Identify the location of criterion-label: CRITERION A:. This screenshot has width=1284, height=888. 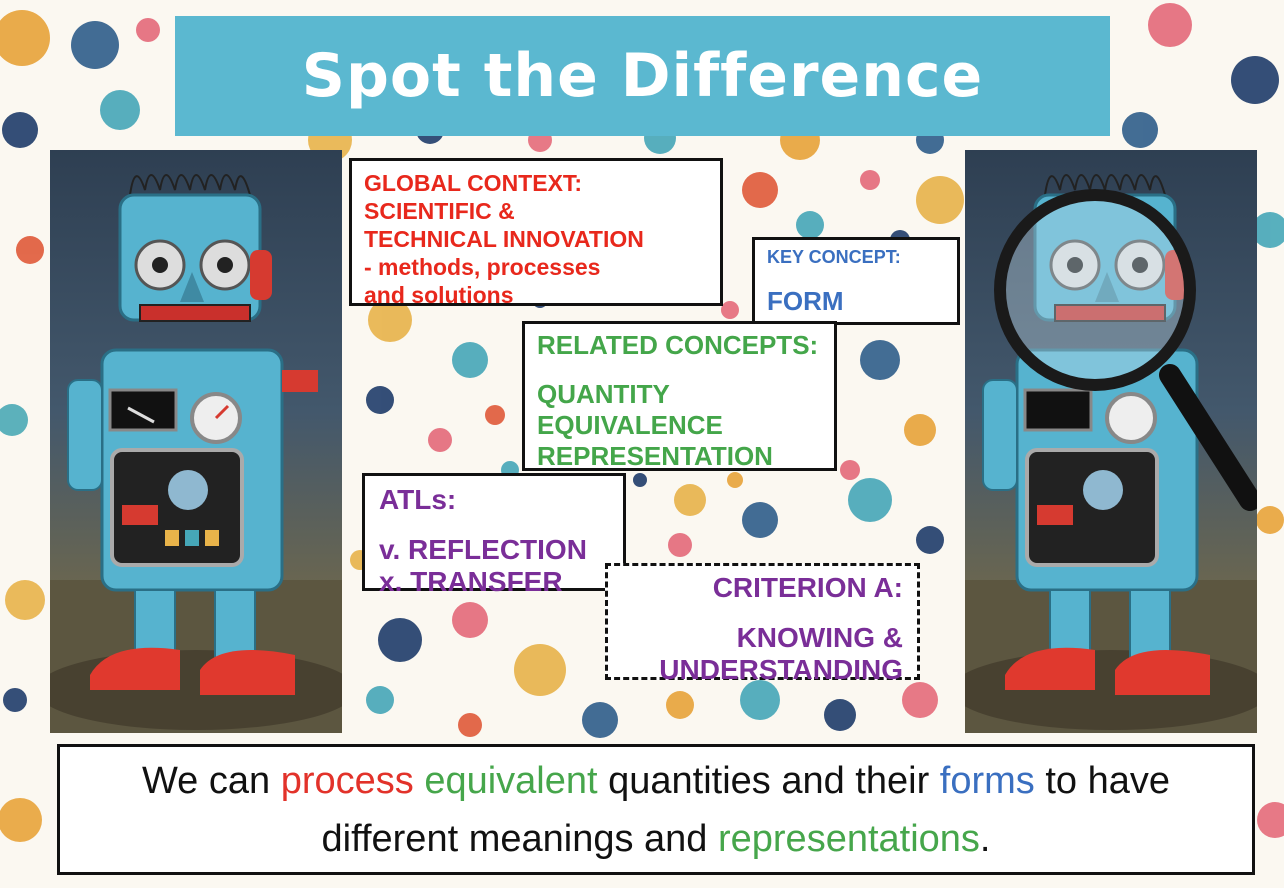
(807, 587).